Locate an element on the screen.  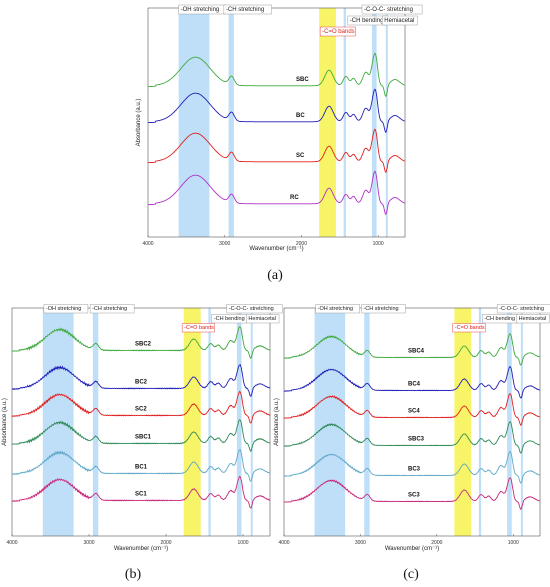
series-label-bc3: BC3 is located at coordinates (414, 469).